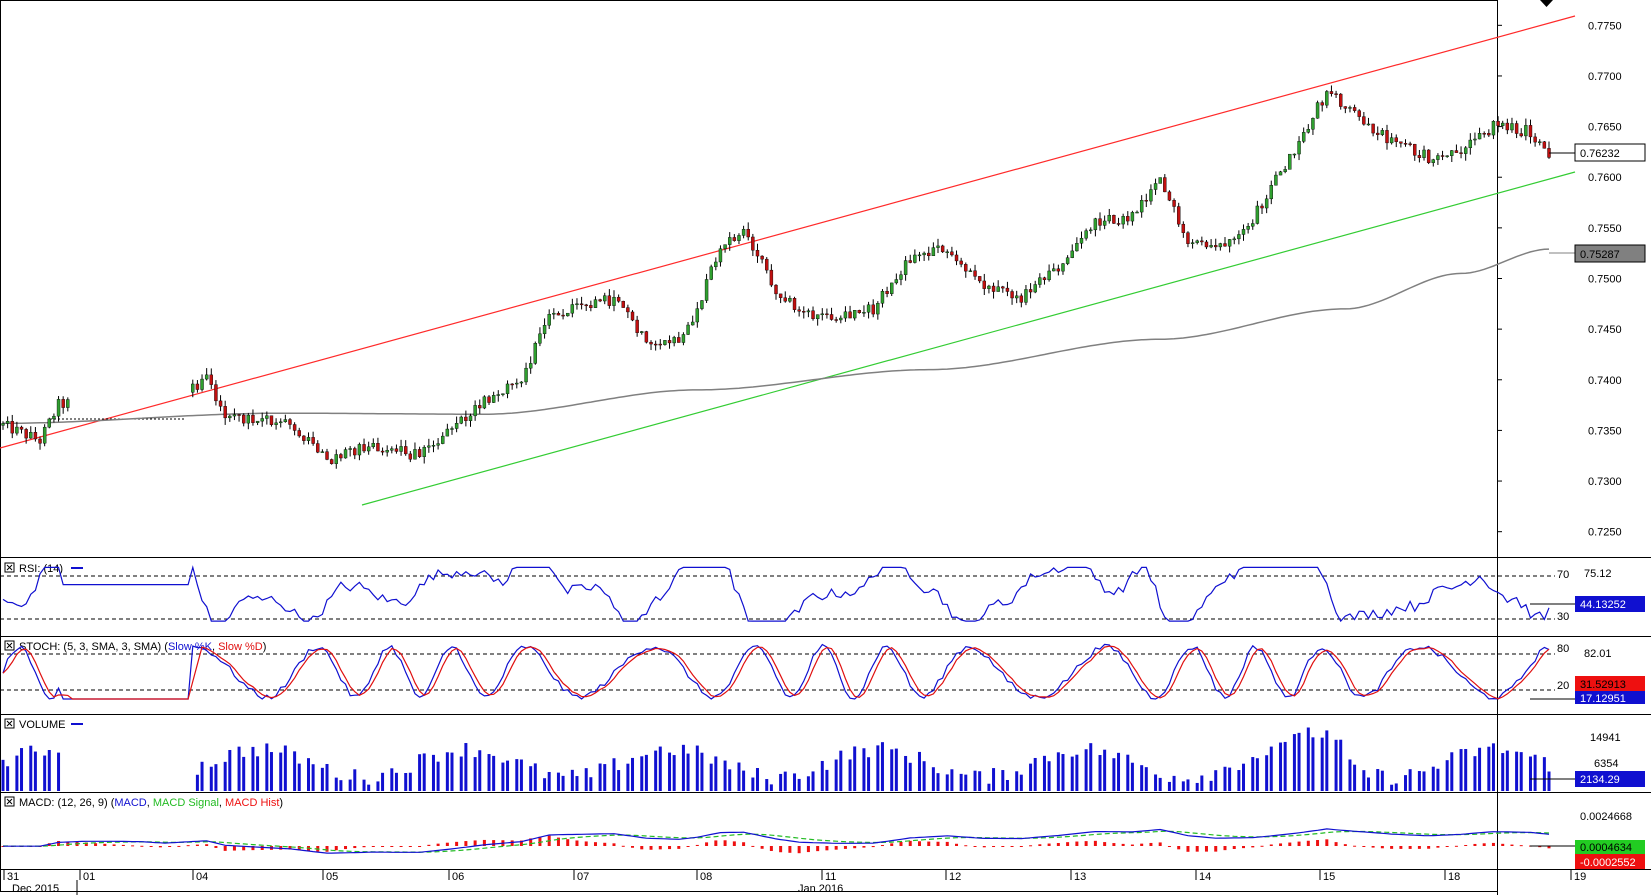 The image size is (1651, 895). Describe the element at coordinates (1610, 861) in the screenshot. I see `macd-hist-value-badge` at that location.